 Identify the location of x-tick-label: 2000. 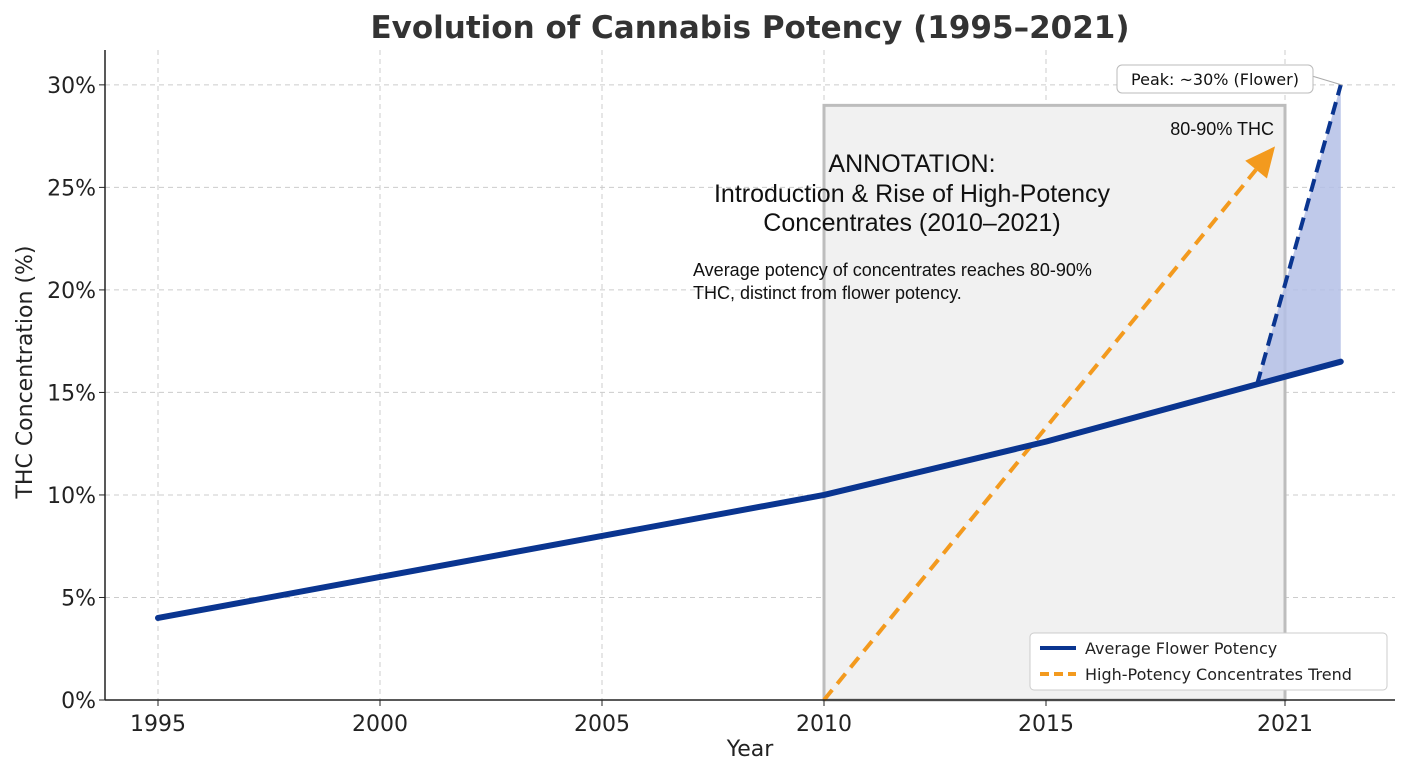
(380, 724).